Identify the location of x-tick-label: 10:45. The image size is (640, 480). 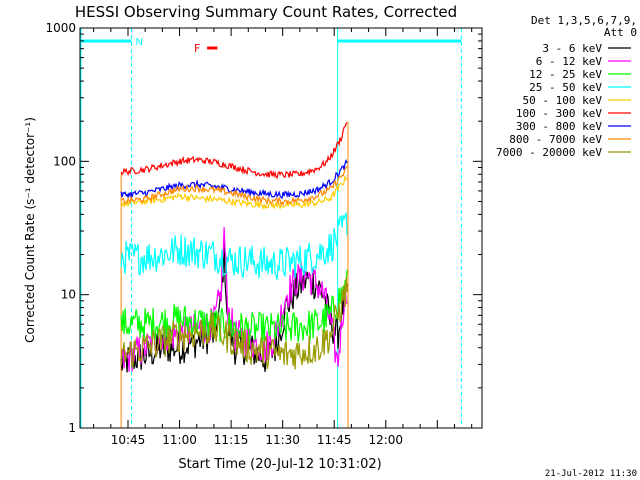
(128, 440).